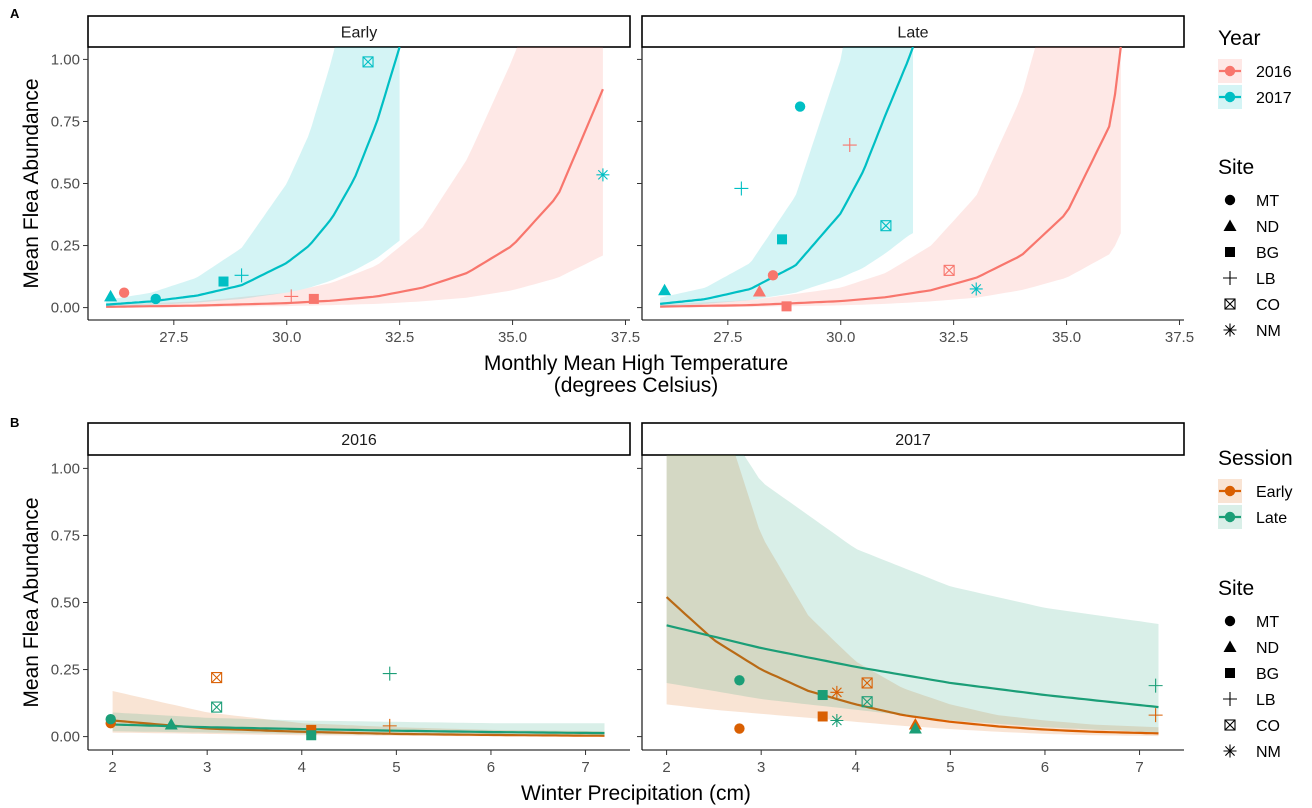 The width and height of the screenshot is (1312, 808). I want to click on chart-a-facet-late-2016-ci-ribbon, so click(890, 177).